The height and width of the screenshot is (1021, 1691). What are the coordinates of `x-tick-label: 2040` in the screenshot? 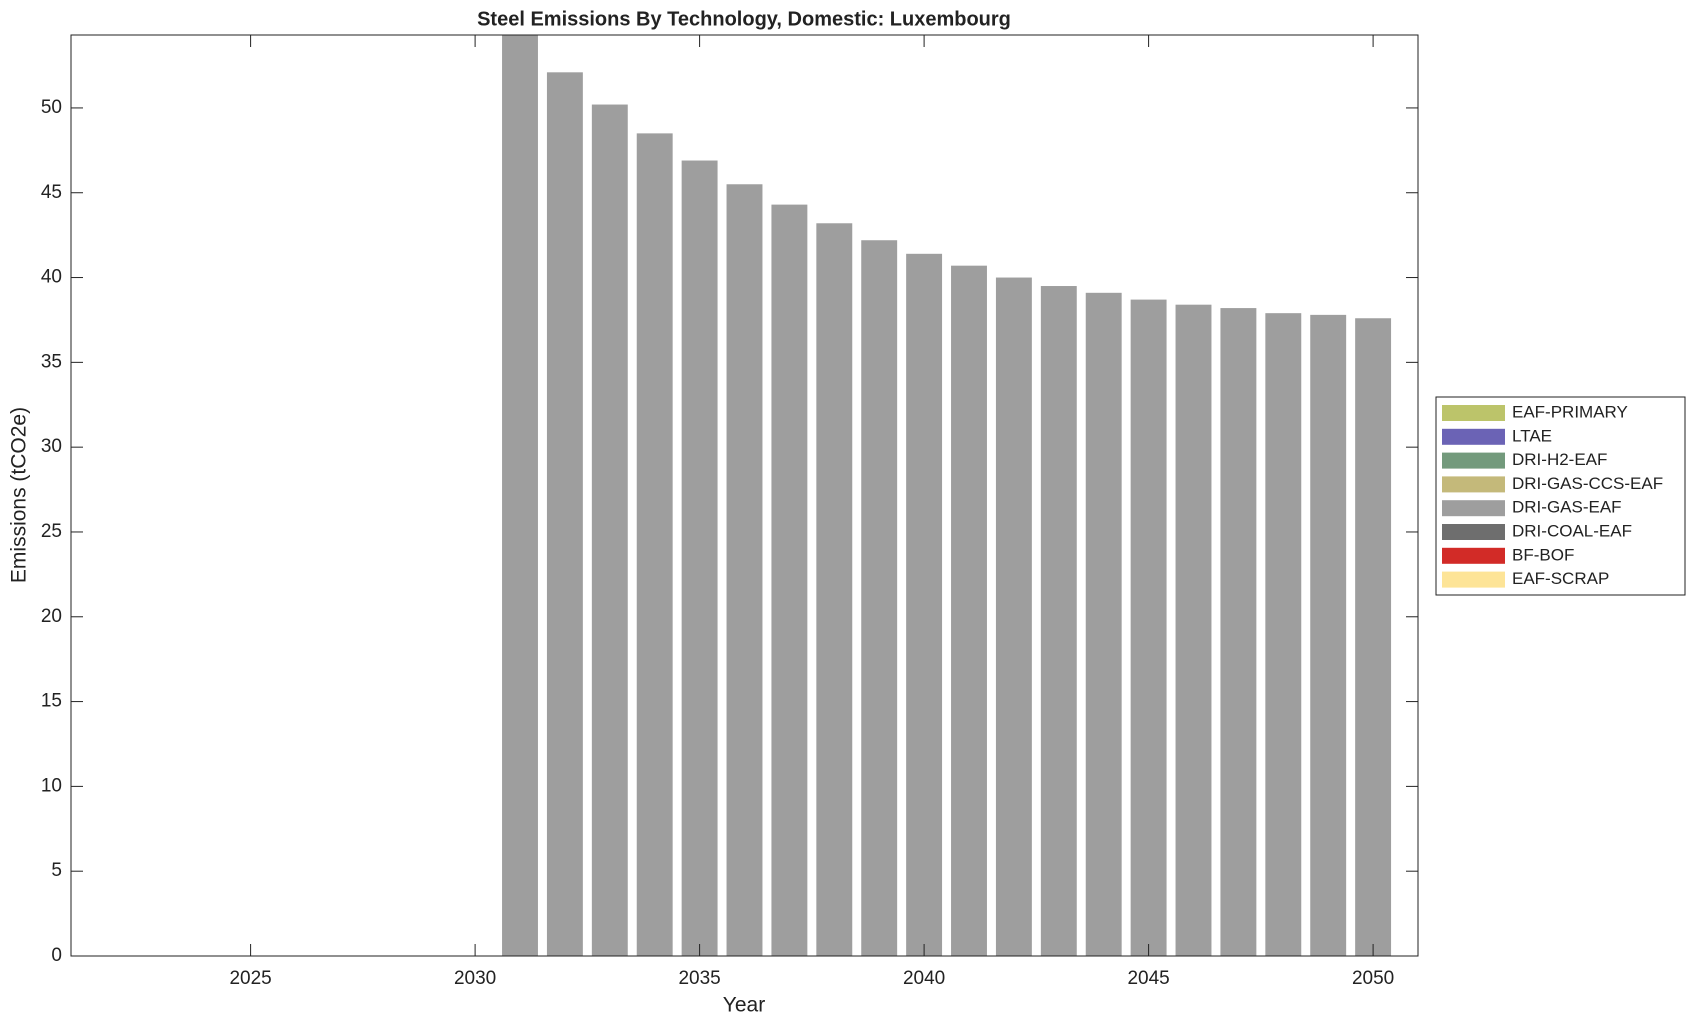 It's located at (924, 978).